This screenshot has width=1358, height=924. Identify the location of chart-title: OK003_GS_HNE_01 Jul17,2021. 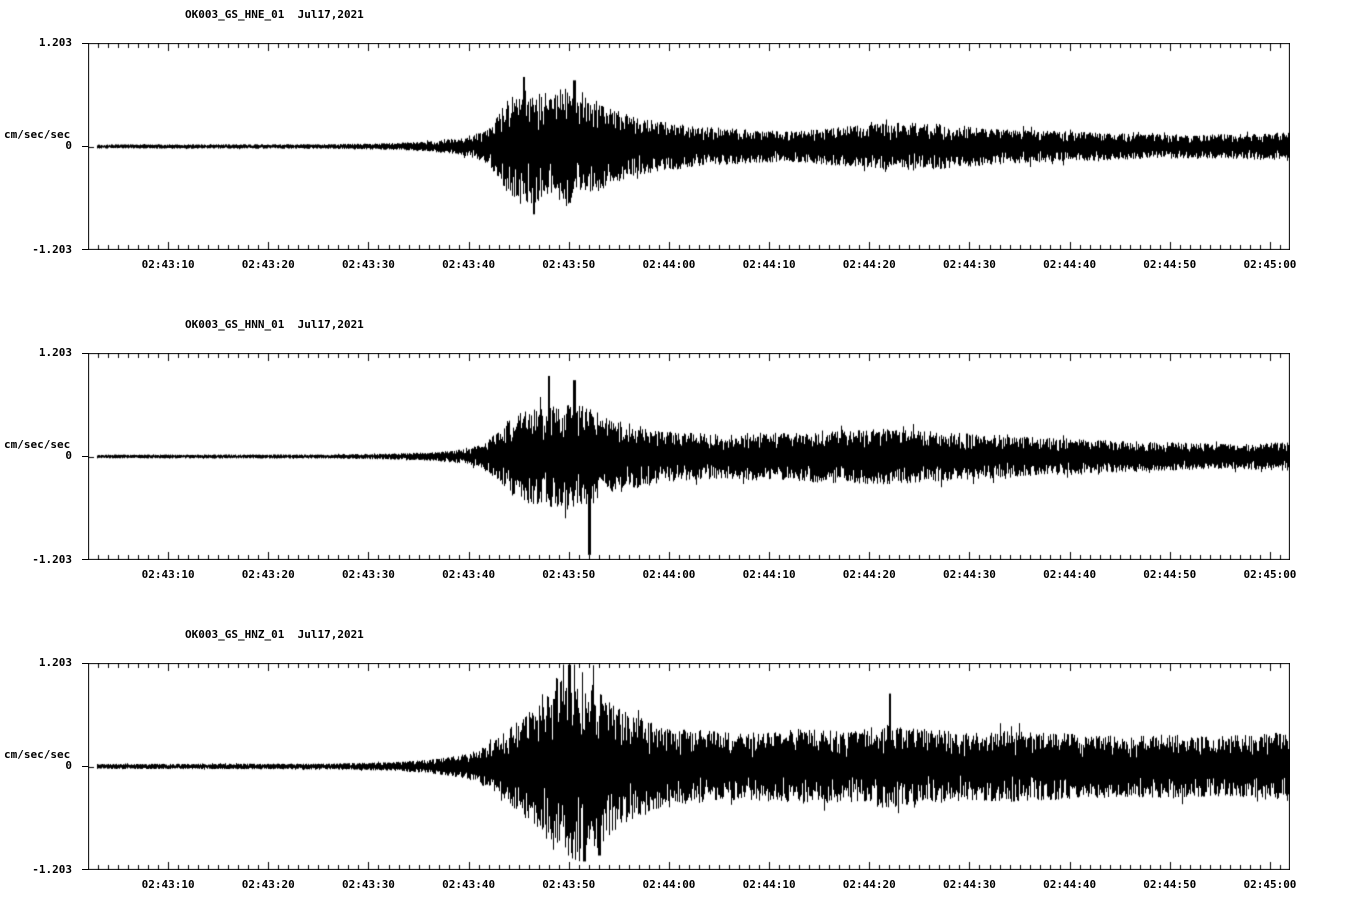
(274, 14).